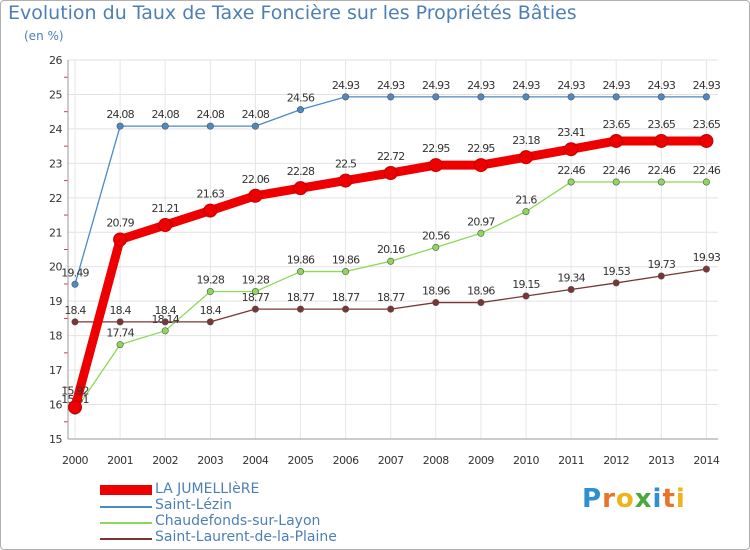 The height and width of the screenshot is (550, 750). Describe the element at coordinates (643, 499) in the screenshot. I see `brand-logo-letter: x` at that location.